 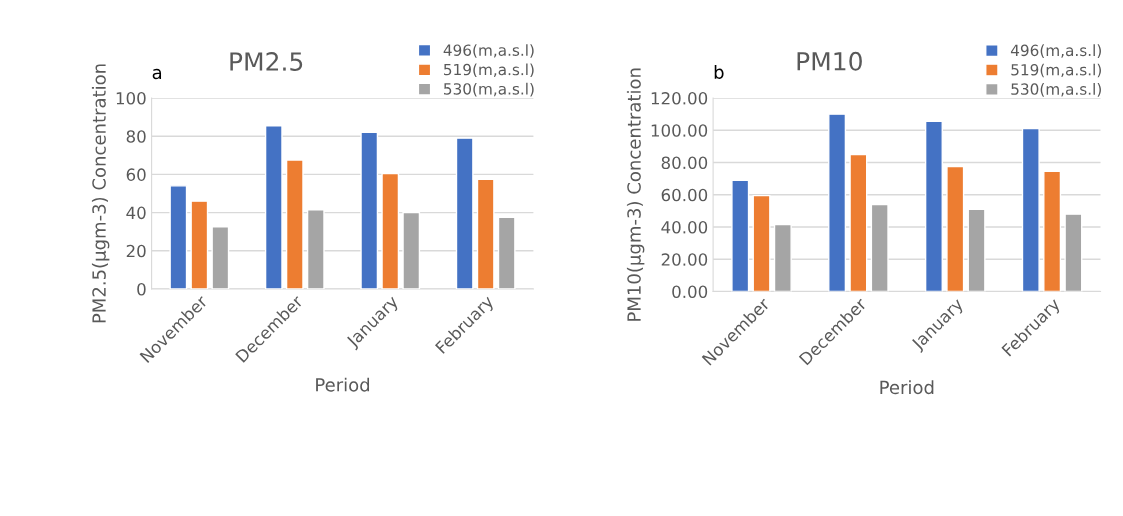 What do you see at coordinates (684, 259) in the screenshot?
I see `y-tick-label: 20.00` at bounding box center [684, 259].